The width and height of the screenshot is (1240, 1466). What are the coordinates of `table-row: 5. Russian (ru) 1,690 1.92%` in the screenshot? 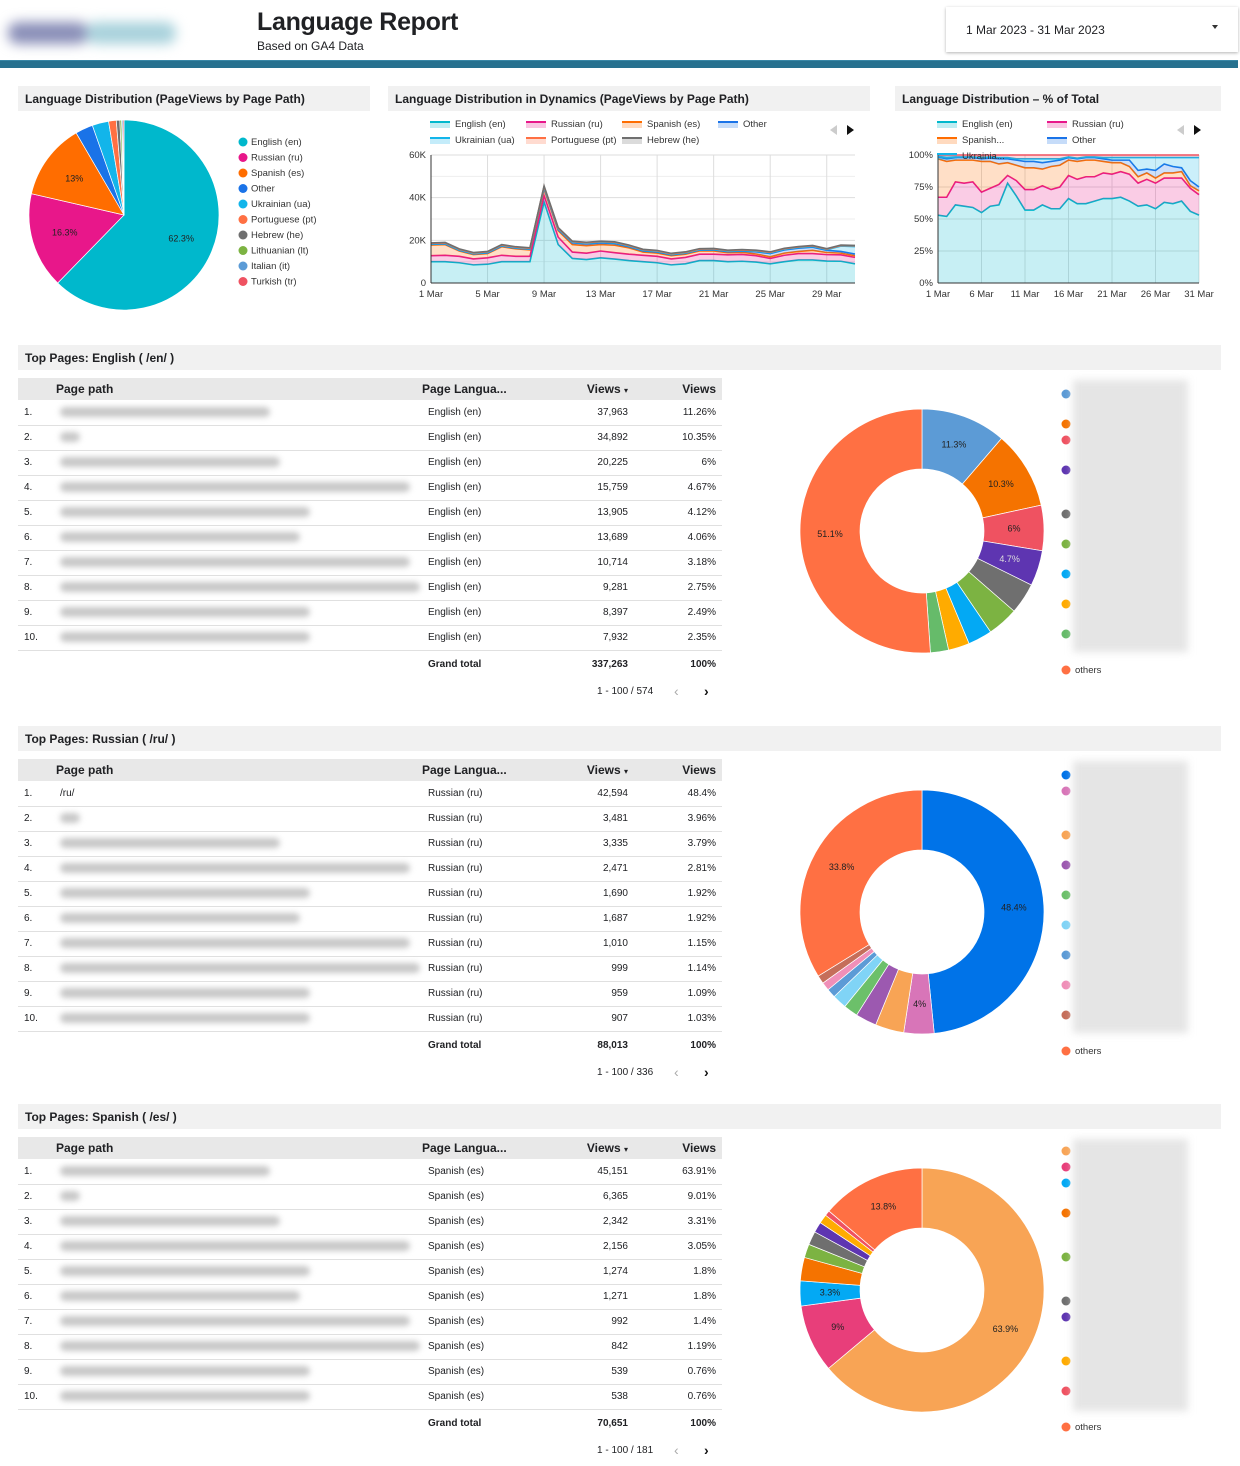 It's located at (370, 894).